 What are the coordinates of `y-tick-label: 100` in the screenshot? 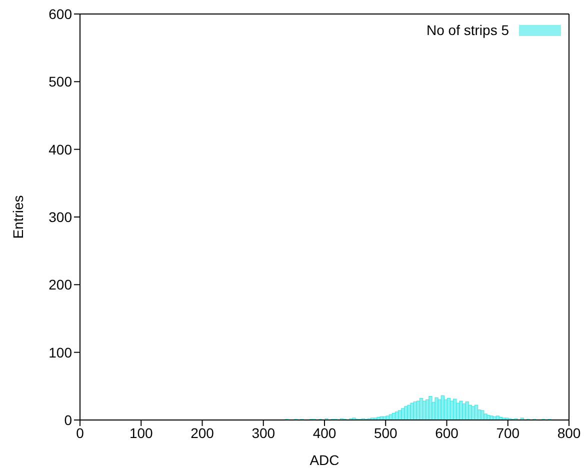 It's located at (60, 352).